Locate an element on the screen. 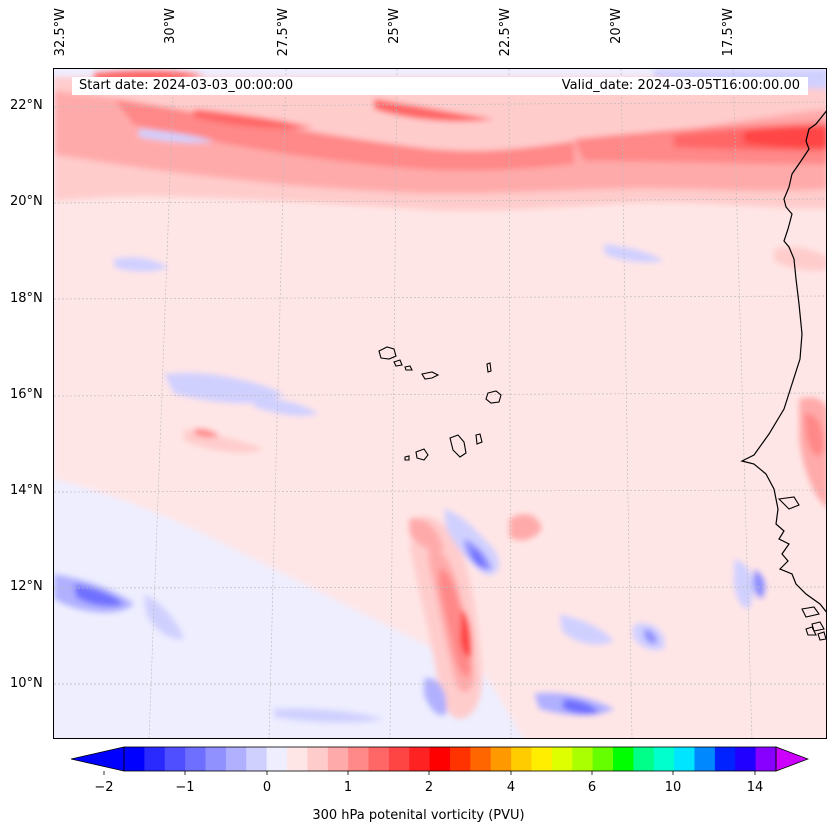 The width and height of the screenshot is (837, 836). colorbar-tick-label: 2 is located at coordinates (429, 787).